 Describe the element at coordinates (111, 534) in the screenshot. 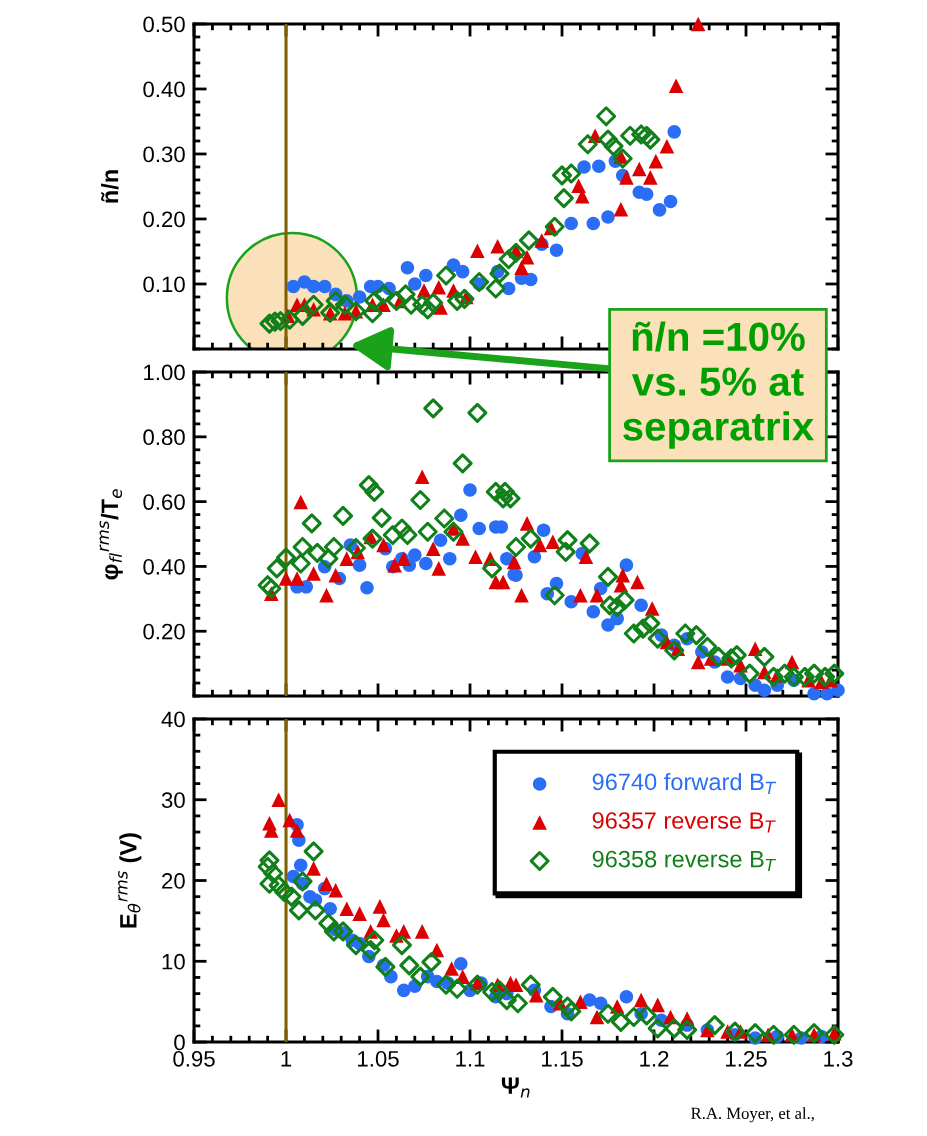

I see `y-axis-title: φ$_{fl}$$^{rms}$/T$_{e}$` at that location.